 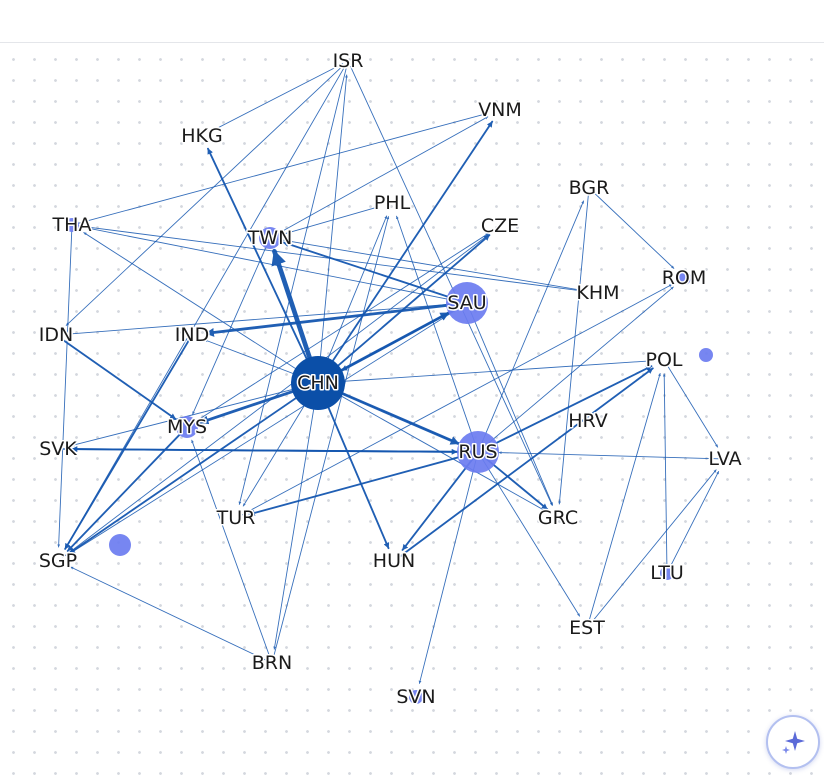 What do you see at coordinates (587, 628) in the screenshot?
I see `node-label-est: EST` at bounding box center [587, 628].